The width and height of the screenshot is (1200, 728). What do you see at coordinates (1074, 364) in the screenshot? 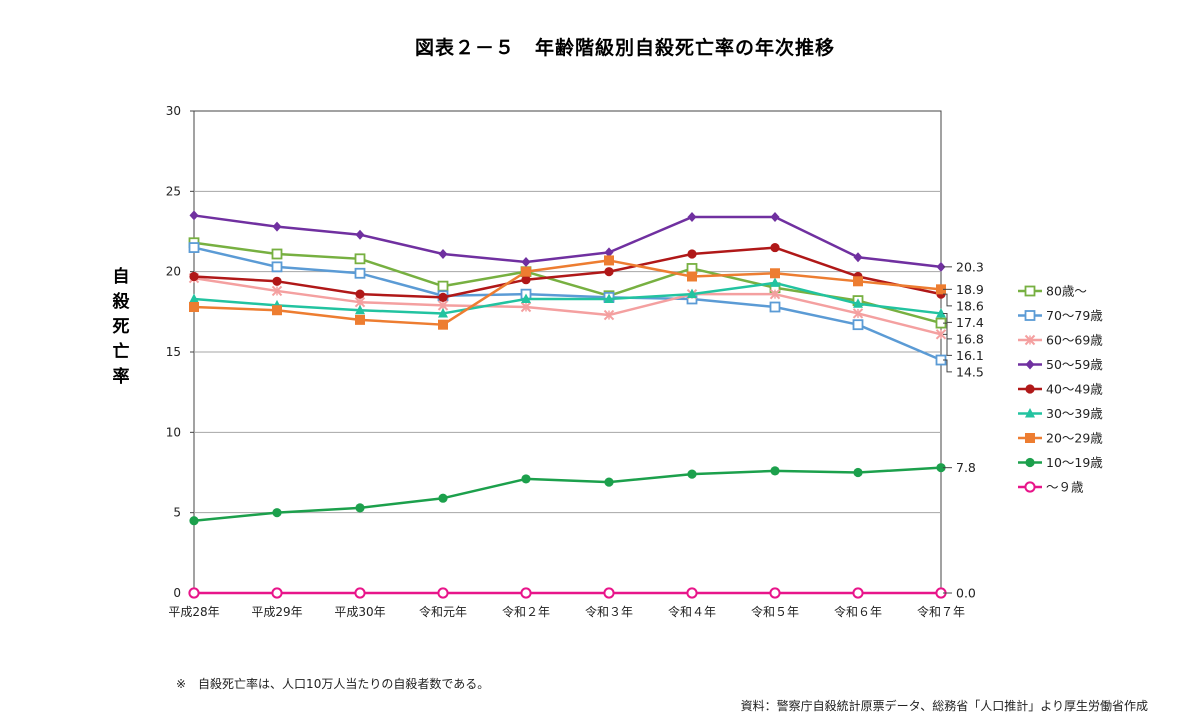
I see `legend-label: 50～59歳` at bounding box center [1074, 364].